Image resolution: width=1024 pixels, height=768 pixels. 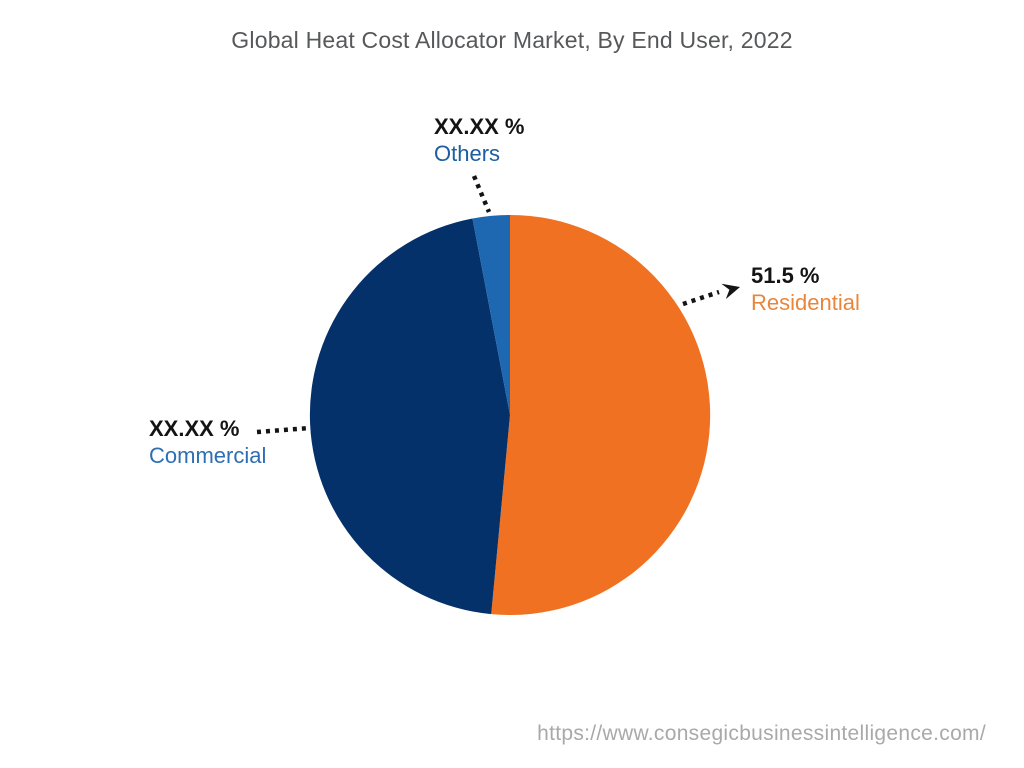 I want to click on commercial-value: XX.XX %, so click(x=194, y=428).